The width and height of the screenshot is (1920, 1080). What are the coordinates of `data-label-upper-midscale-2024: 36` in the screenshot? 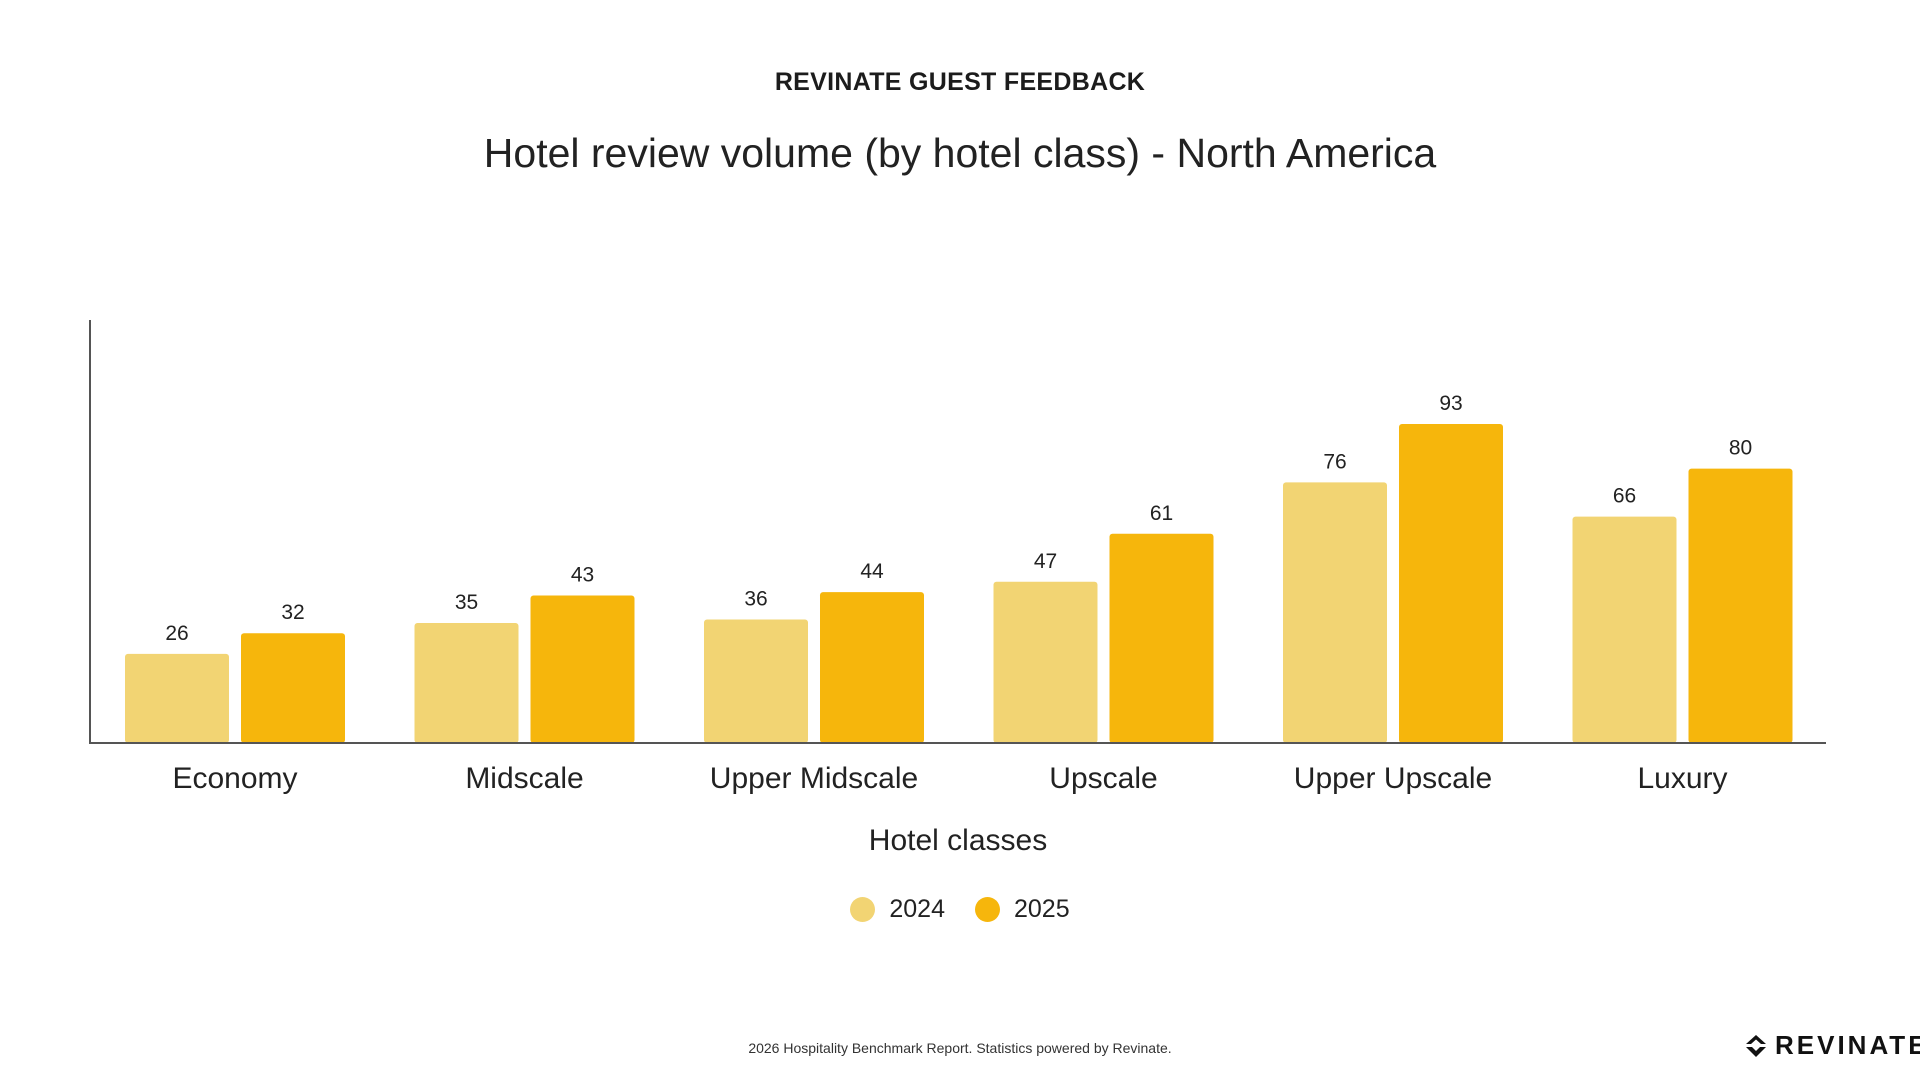 It's located at (755, 599).